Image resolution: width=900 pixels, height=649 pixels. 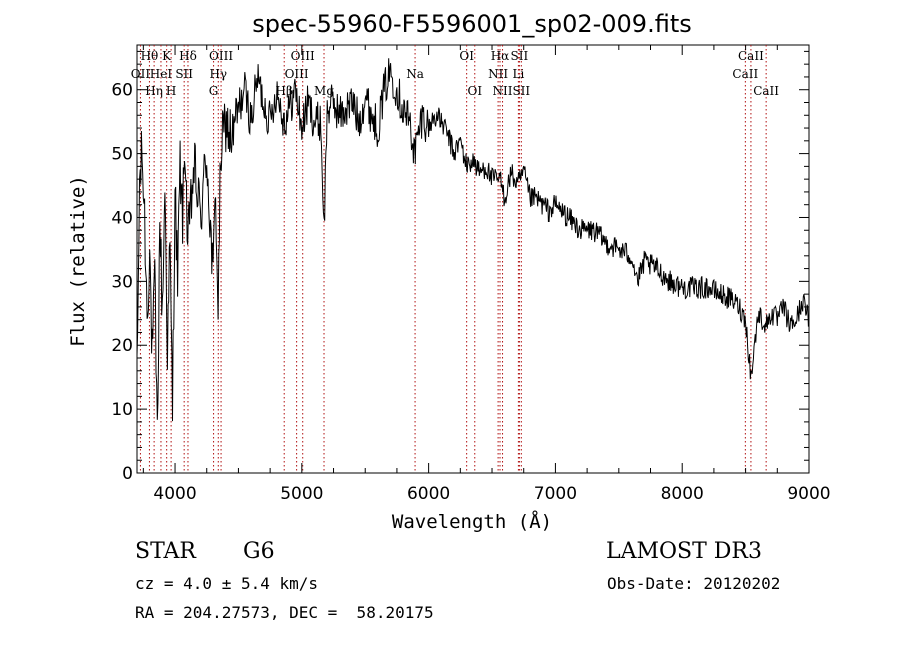 What do you see at coordinates (694, 583) in the screenshot?
I see `obs-date: Obs-Date: 20120202` at bounding box center [694, 583].